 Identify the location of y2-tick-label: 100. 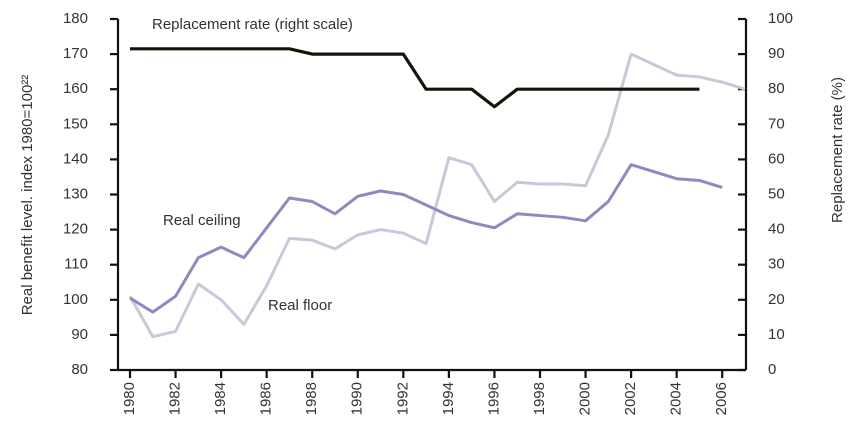
(780, 18).